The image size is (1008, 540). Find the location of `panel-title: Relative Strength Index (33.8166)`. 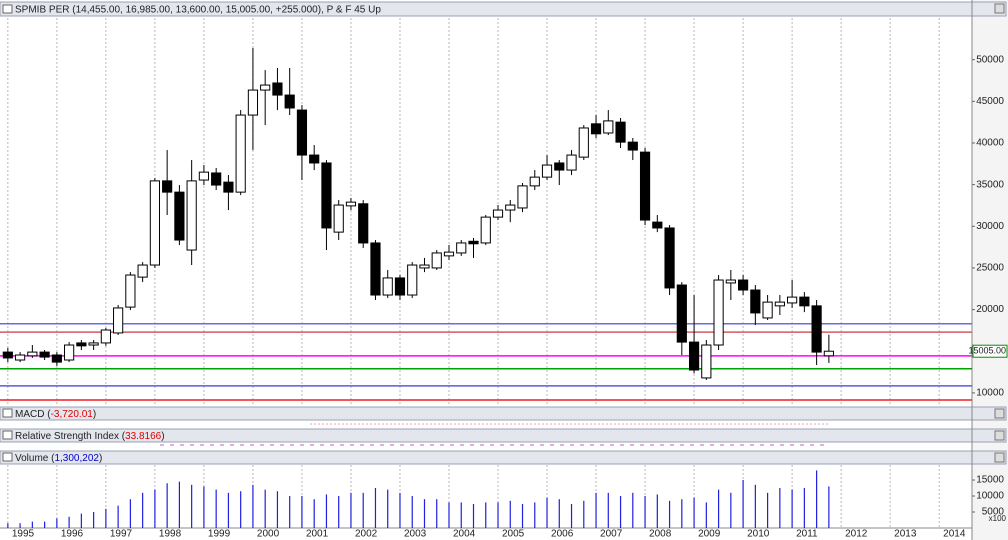

panel-title: Relative Strength Index (33.8166) is located at coordinates (90, 436).